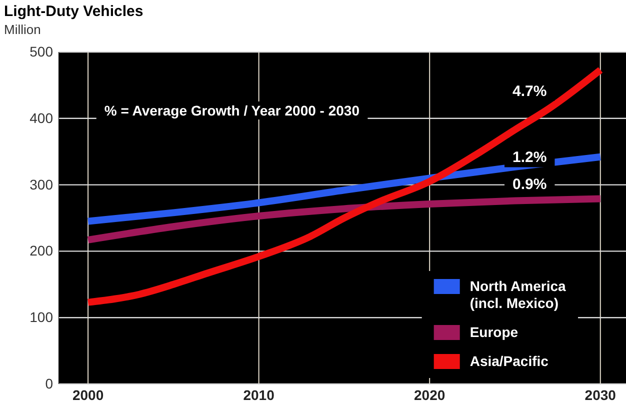  Describe the element at coordinates (529, 91) in the screenshot. I see `annotation: 4.7%` at that location.